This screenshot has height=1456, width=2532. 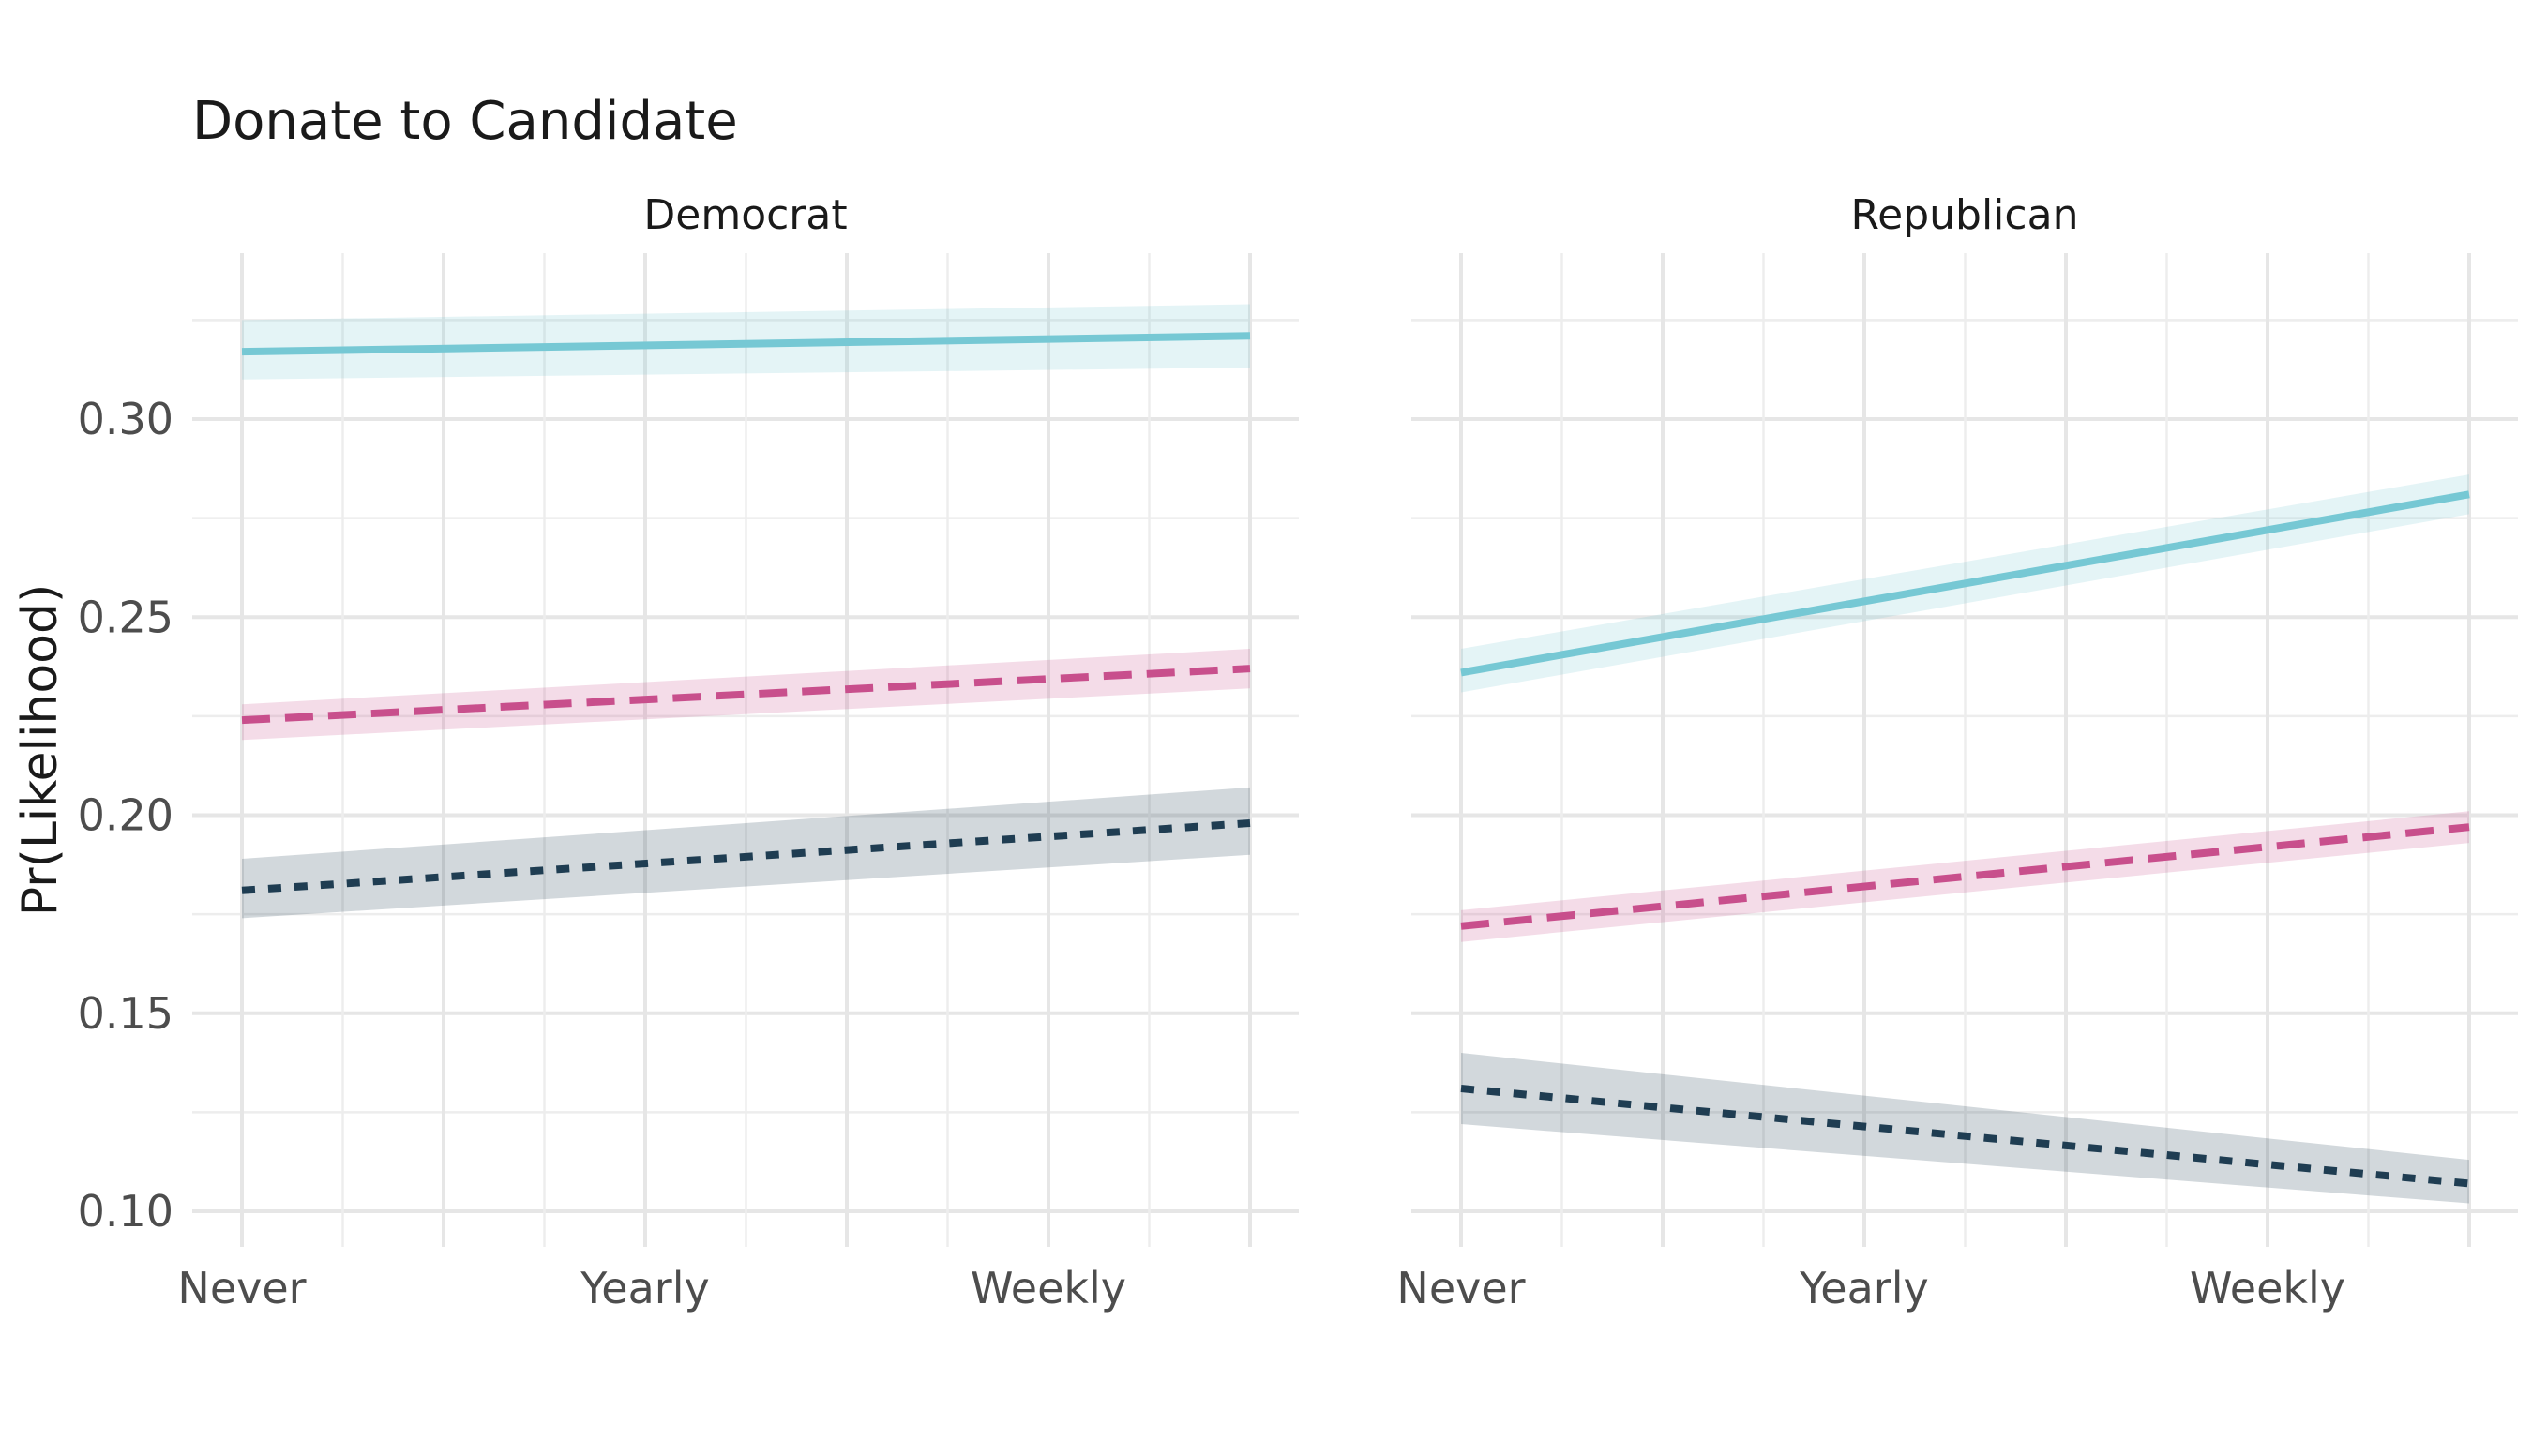 What do you see at coordinates (1965, 215) in the screenshot?
I see `panel-title: Republican` at bounding box center [1965, 215].